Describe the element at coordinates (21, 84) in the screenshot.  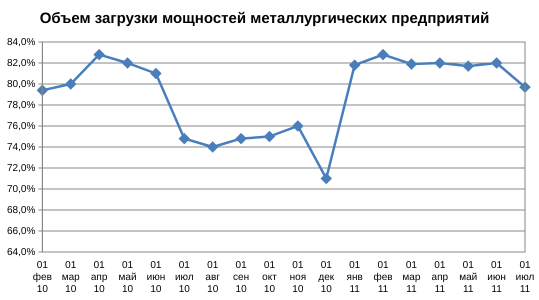
I see `y-tick-label: 80,0%` at that location.